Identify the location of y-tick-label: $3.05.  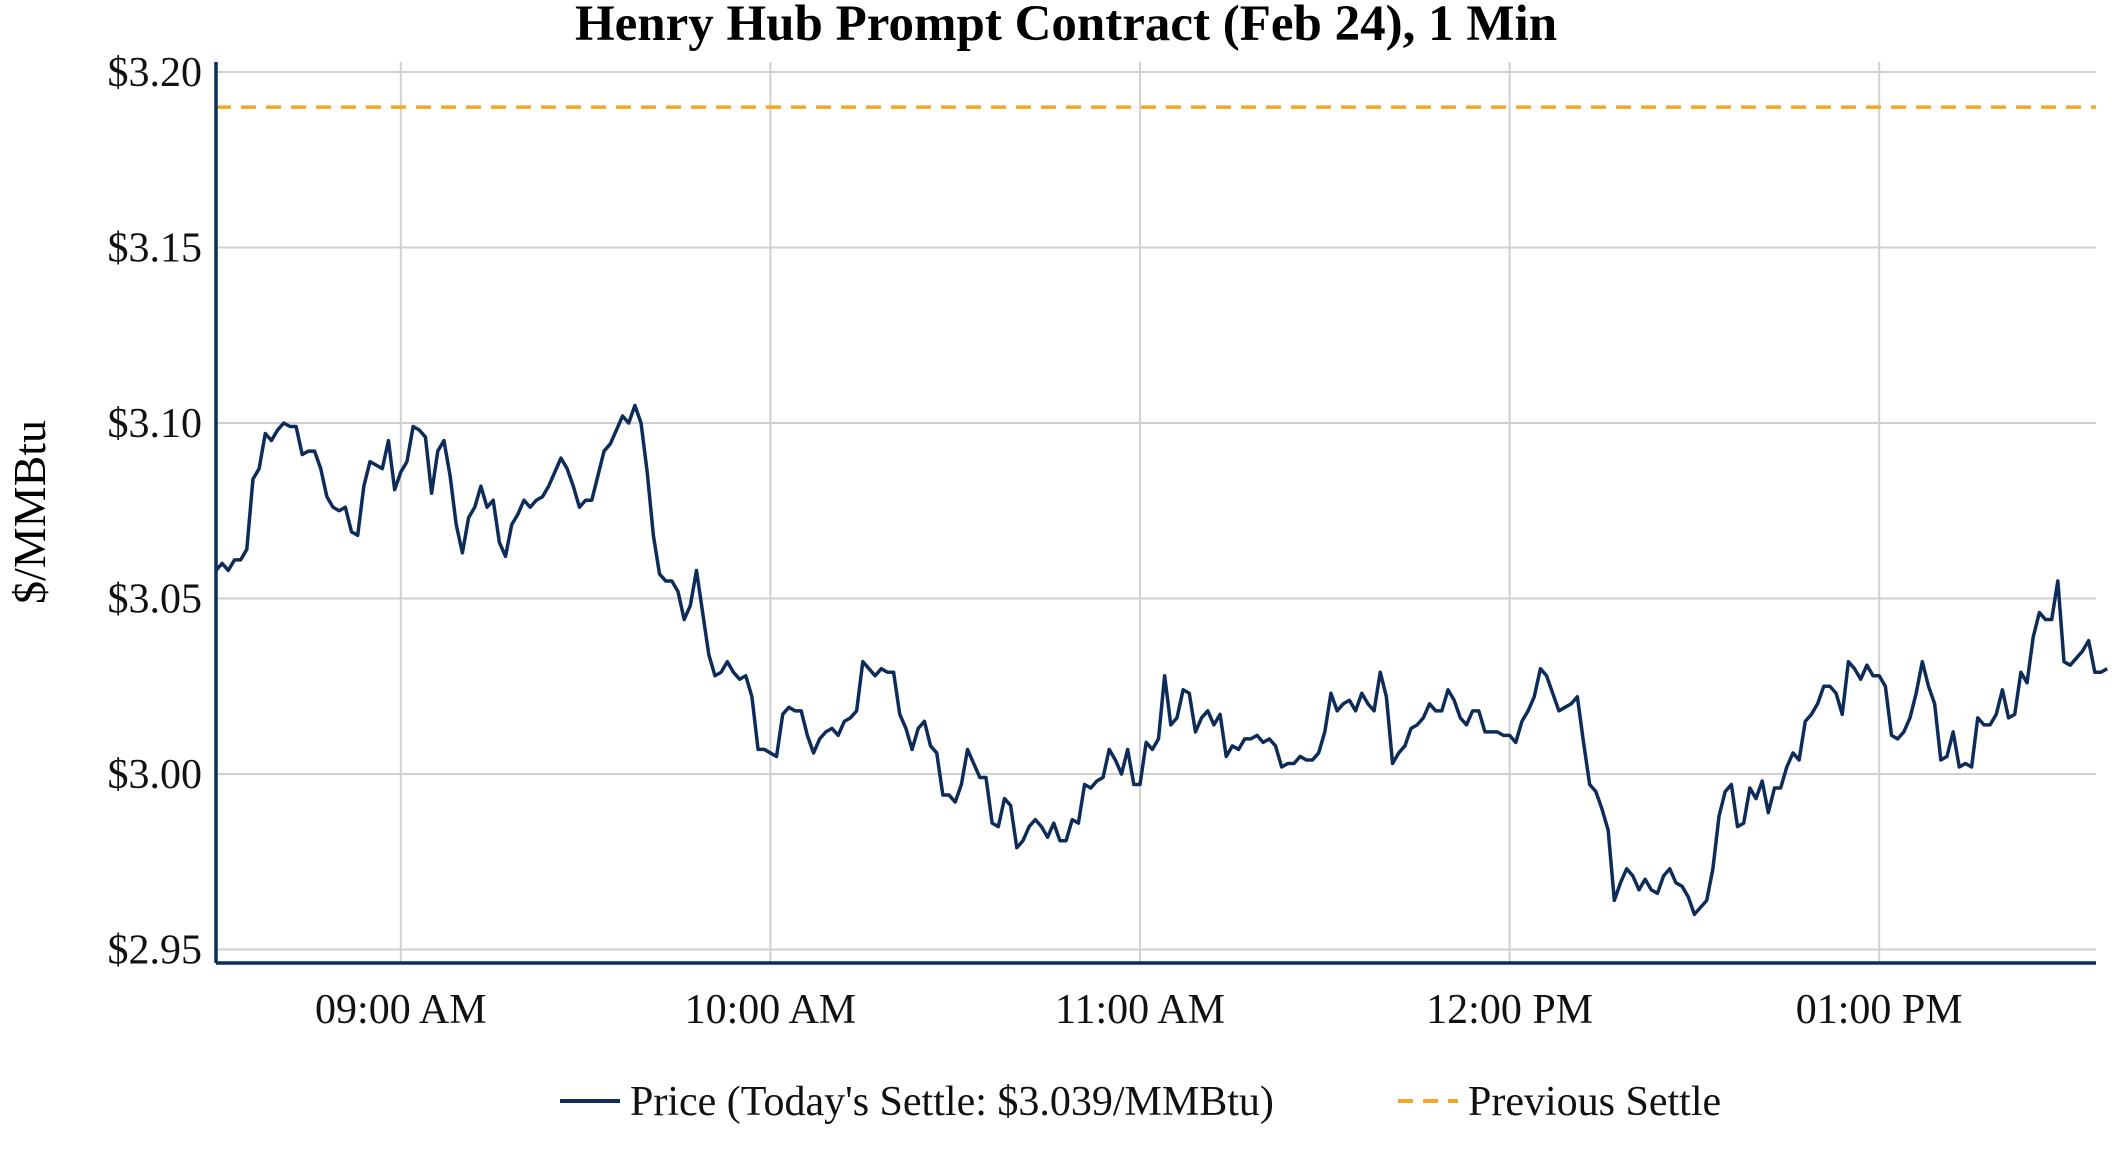
(155, 600).